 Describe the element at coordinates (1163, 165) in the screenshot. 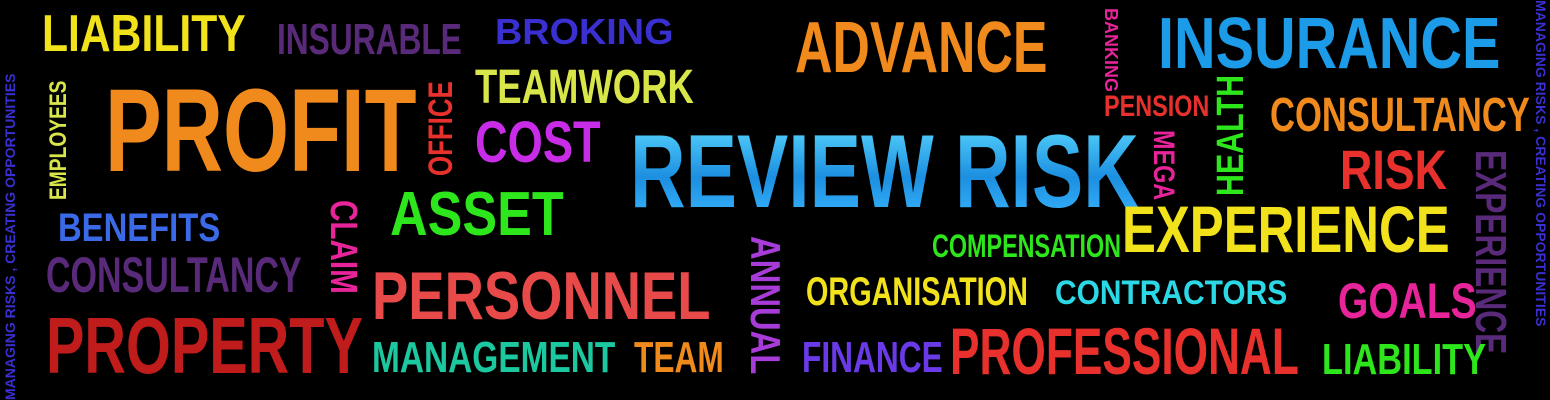

I see `word-mega: MEGA` at that location.